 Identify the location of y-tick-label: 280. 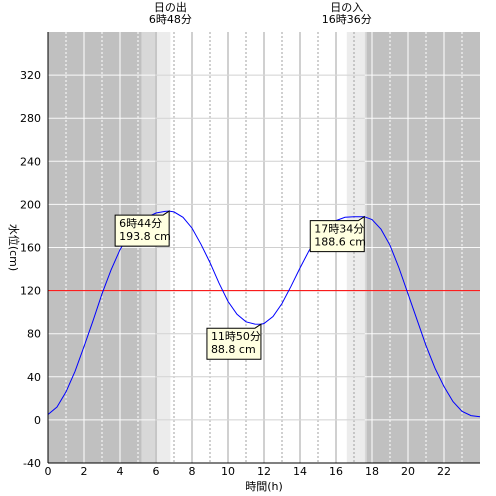
(30, 118).